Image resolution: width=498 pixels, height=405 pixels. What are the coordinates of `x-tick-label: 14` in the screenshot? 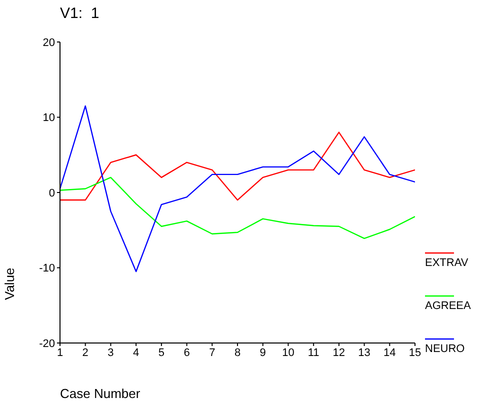 It's located at (390, 352).